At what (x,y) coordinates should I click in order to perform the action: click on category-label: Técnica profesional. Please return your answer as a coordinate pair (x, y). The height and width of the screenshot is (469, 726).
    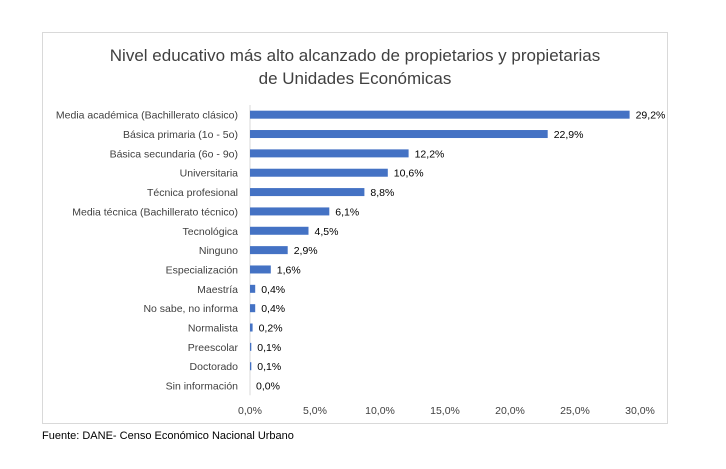
    Looking at the image, I should click on (192, 193).